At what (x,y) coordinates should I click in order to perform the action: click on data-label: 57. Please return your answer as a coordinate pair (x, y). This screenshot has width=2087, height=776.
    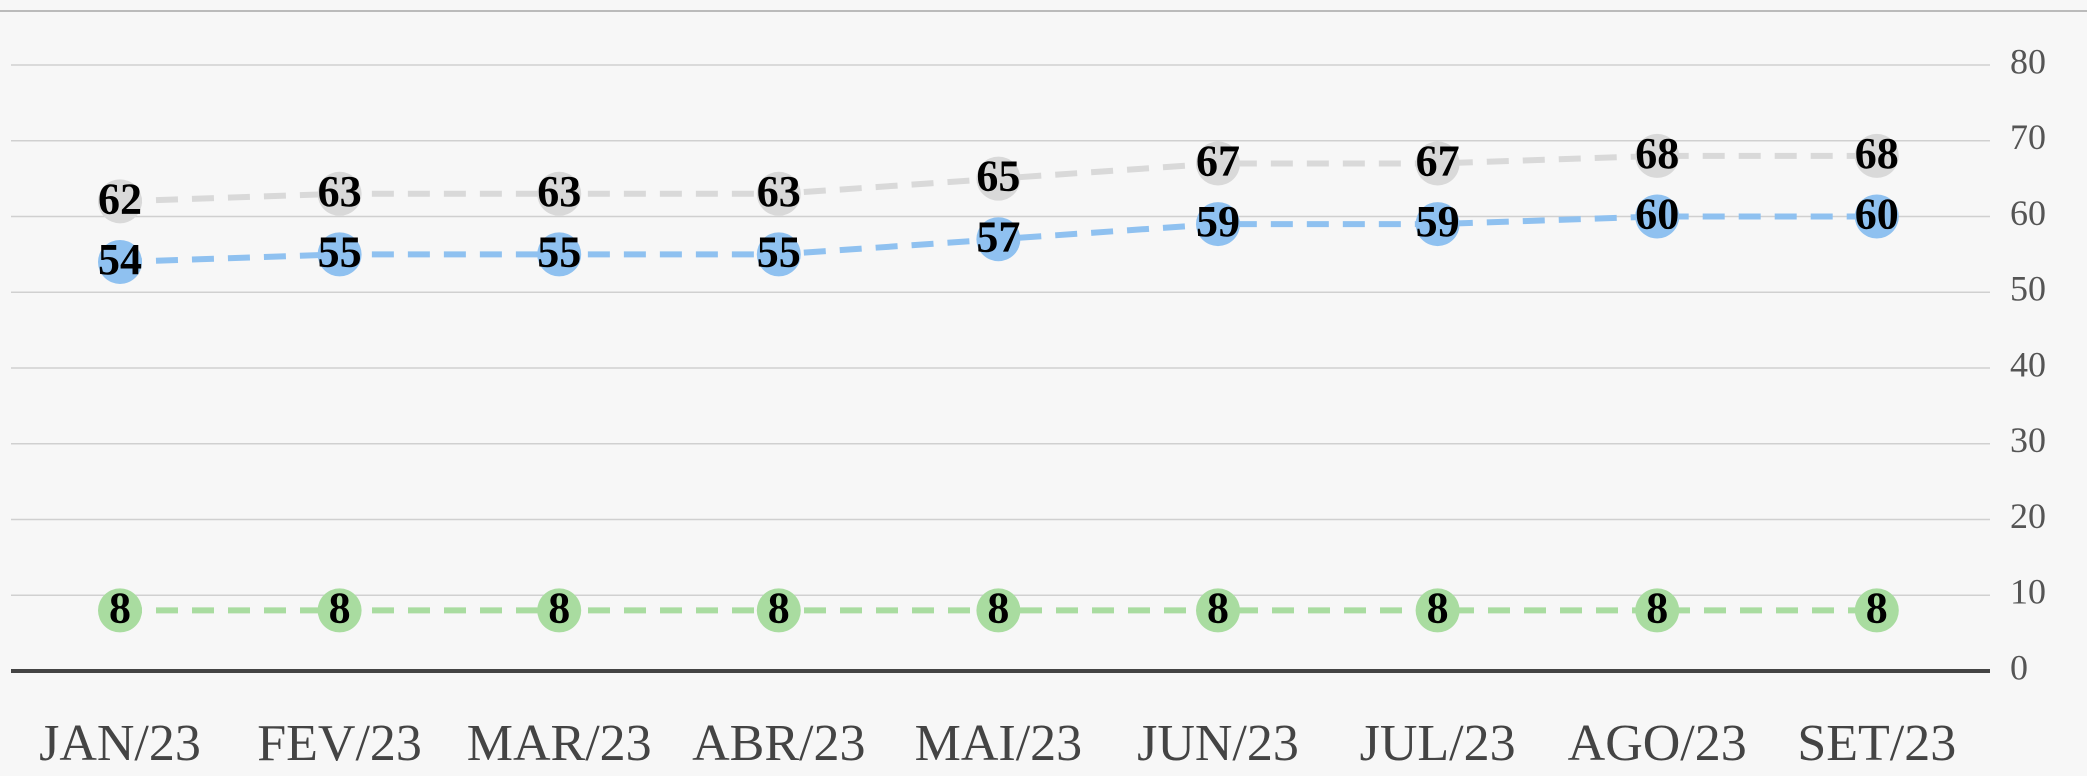
    Looking at the image, I should click on (998, 236).